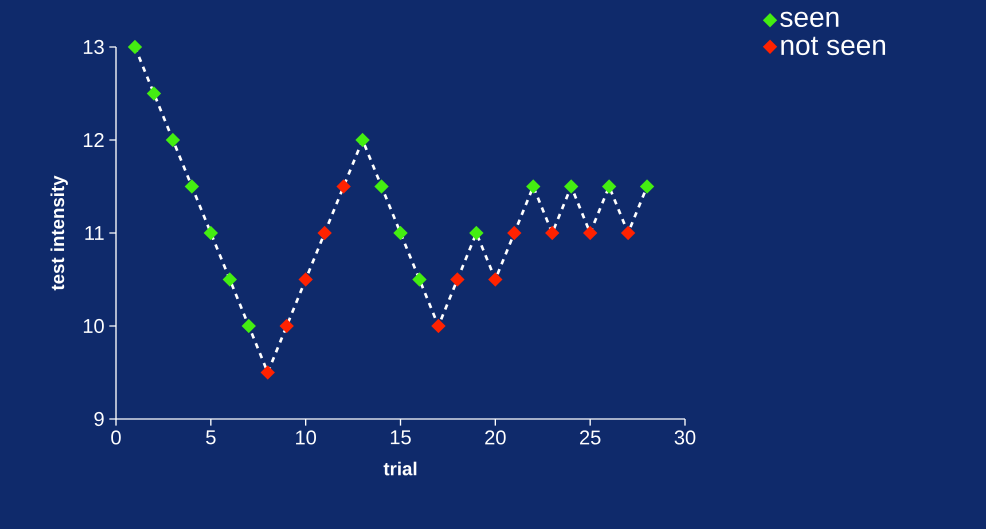 Image resolution: width=986 pixels, height=529 pixels. I want to click on y-tick-label: 13, so click(94, 47).